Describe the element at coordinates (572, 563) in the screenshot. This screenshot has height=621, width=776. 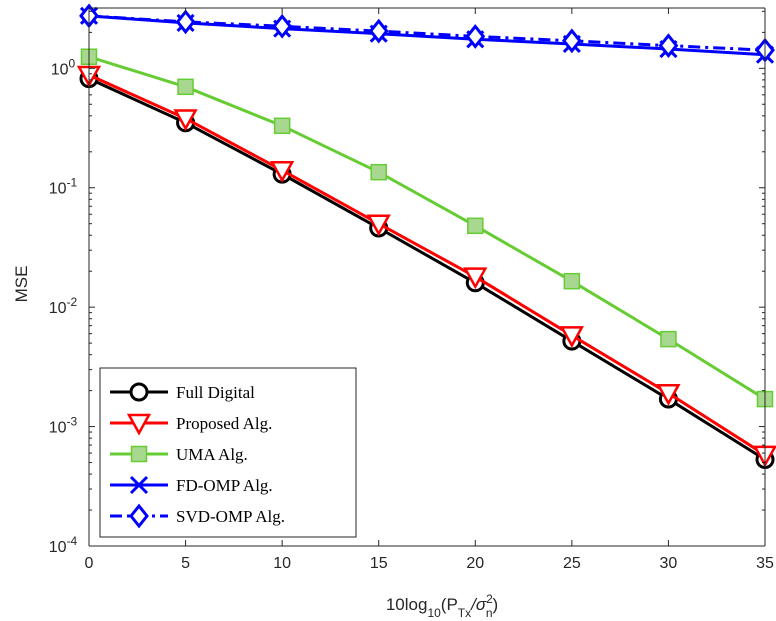
I see `x-tick-label: 25` at that location.